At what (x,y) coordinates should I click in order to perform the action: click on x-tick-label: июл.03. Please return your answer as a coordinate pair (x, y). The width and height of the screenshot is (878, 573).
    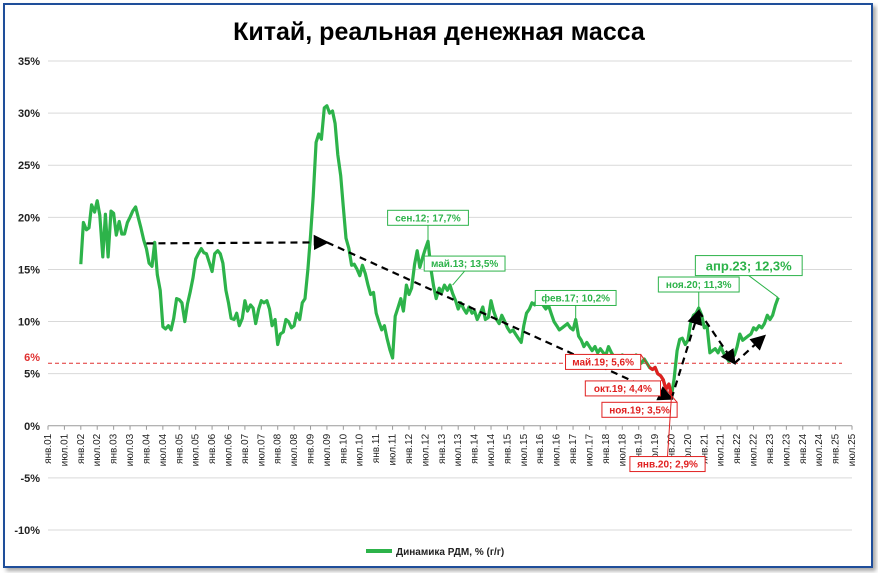
    Looking at the image, I should click on (130, 449).